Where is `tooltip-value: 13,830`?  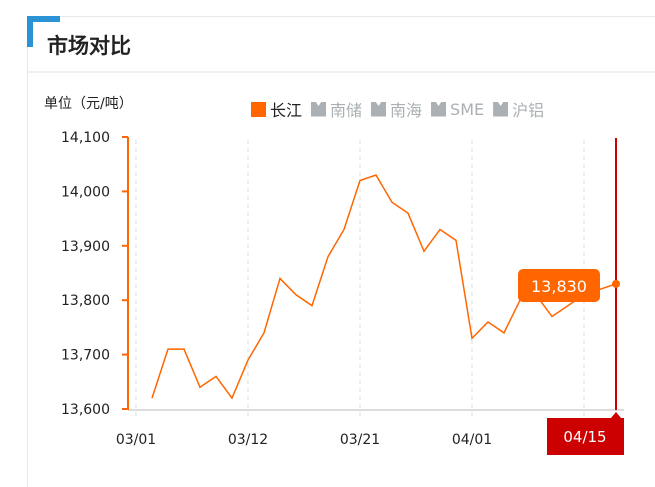
tooltip-value: 13,830 is located at coordinates (559, 286).